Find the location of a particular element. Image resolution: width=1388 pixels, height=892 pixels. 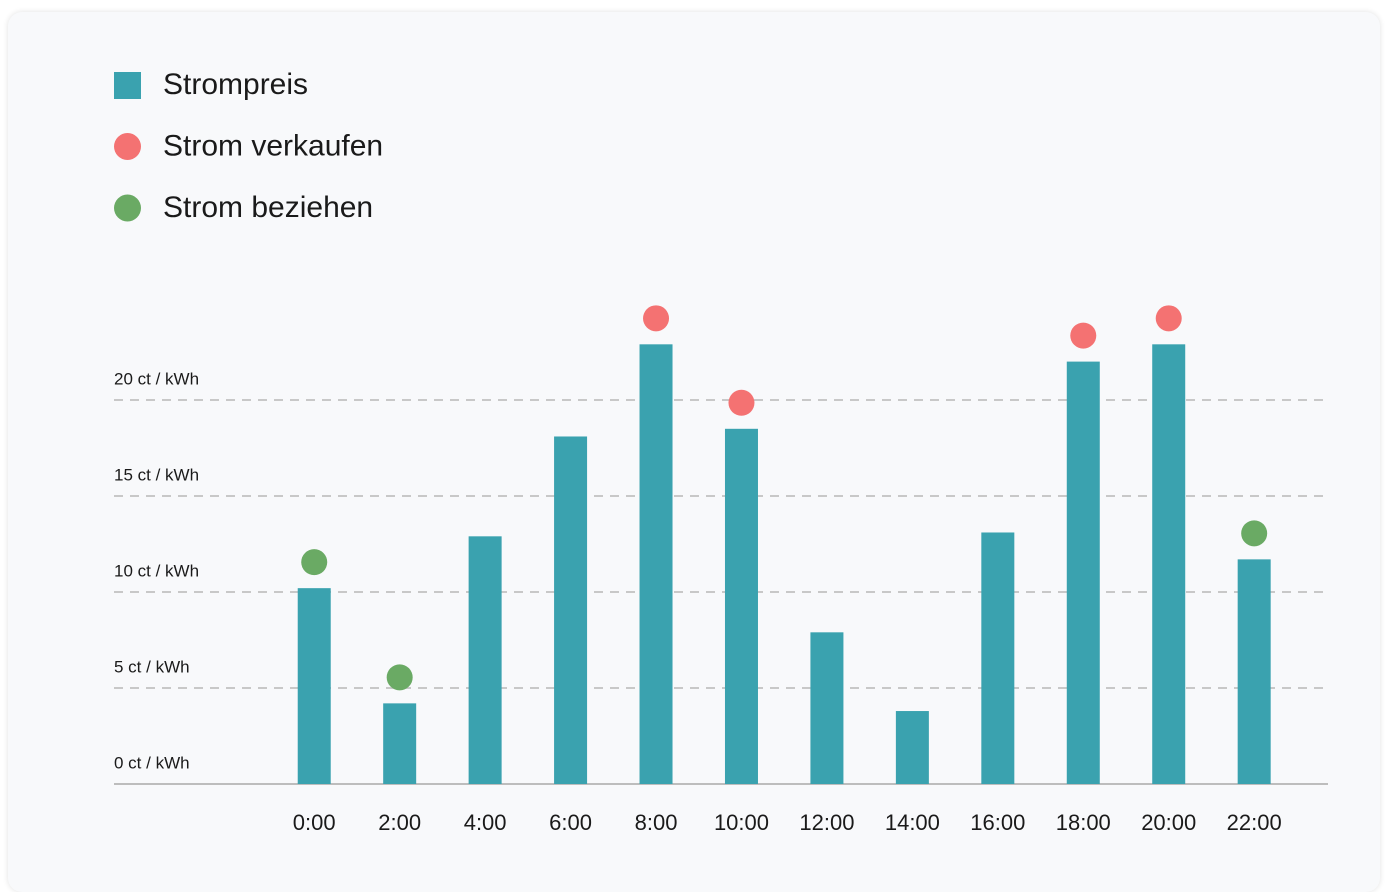

x-tick-label: 16:00 is located at coordinates (997, 822).